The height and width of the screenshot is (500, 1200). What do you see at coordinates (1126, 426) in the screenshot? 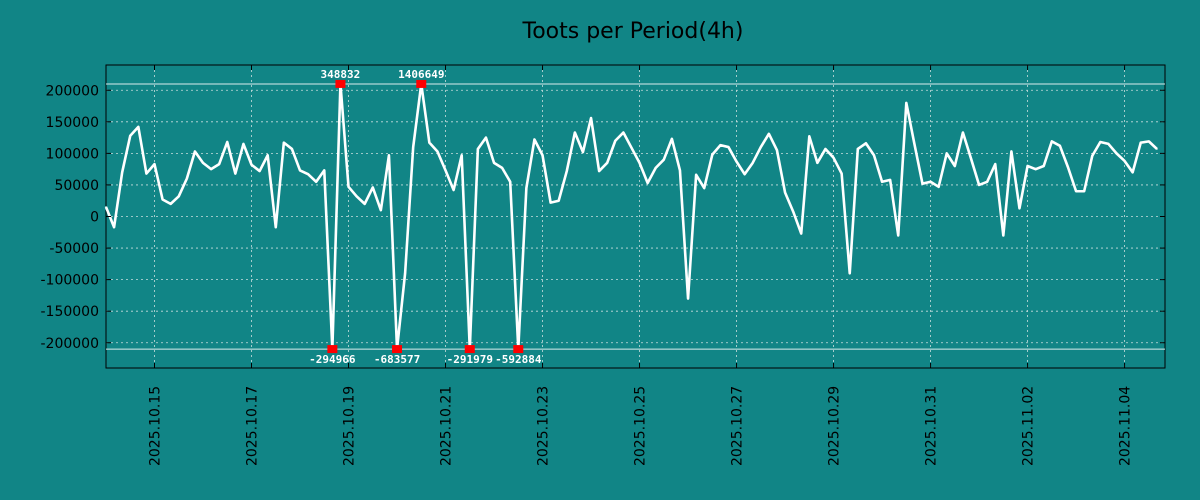
I see `x-tick-label: 2025.11.04` at bounding box center [1126, 426].